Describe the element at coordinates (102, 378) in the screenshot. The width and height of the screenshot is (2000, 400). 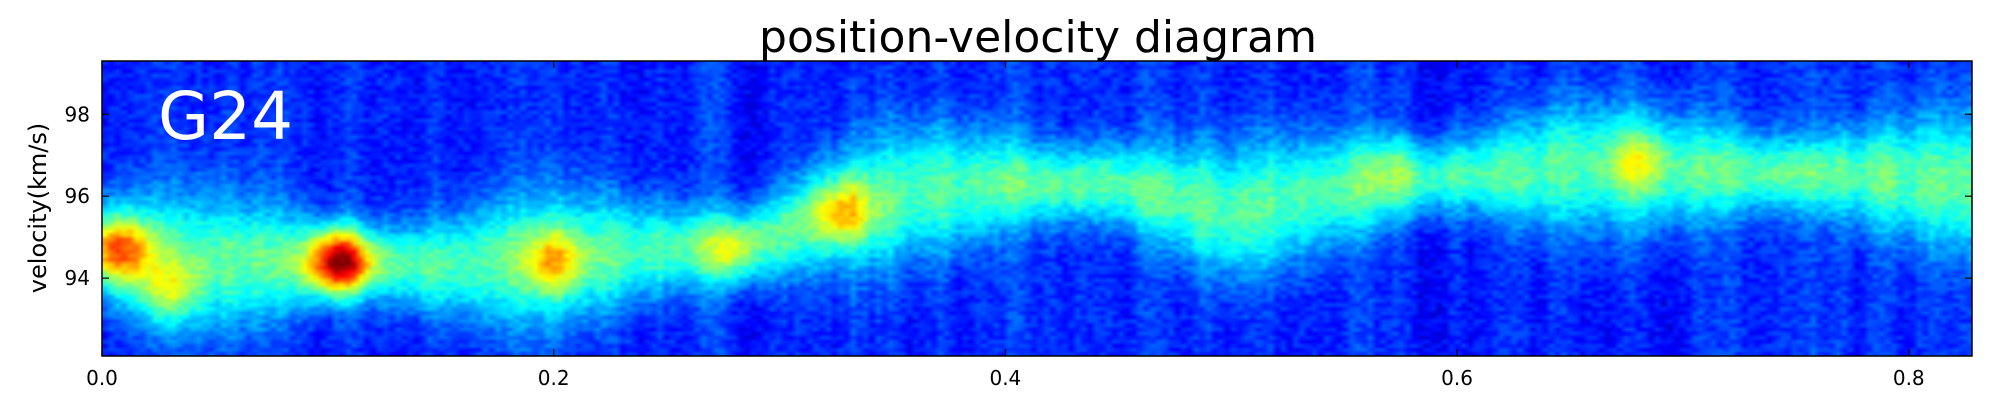
I see `x-tick-label: 0.0` at that location.